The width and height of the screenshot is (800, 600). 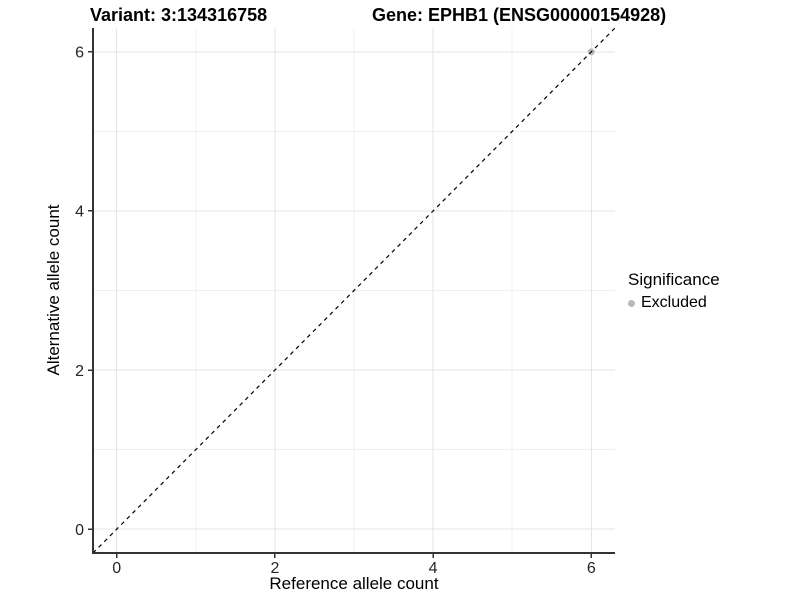 What do you see at coordinates (179, 15) in the screenshot?
I see `variant-title: Variant: 3:134316758` at bounding box center [179, 15].